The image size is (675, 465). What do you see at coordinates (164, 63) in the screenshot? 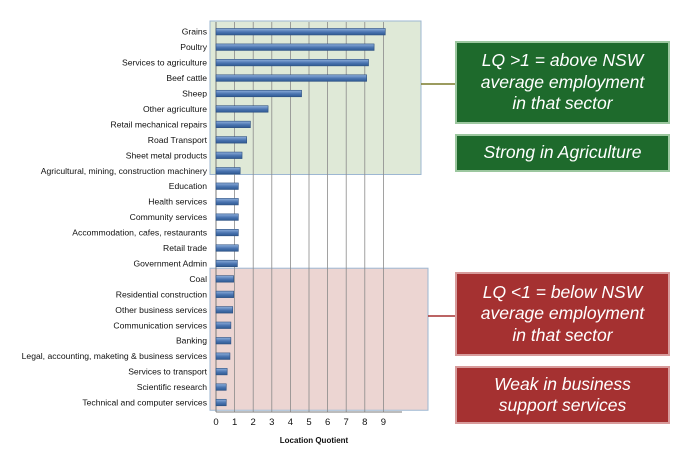
I see `category-label-2: Services to agriculture` at bounding box center [164, 63].